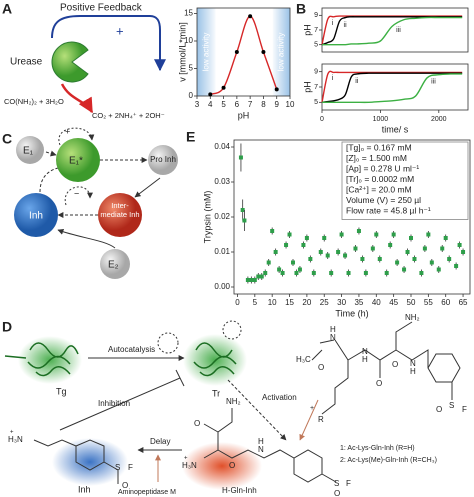 The height and width of the screenshot is (497, 474). I want to click on label: Inh, so click(84, 489).